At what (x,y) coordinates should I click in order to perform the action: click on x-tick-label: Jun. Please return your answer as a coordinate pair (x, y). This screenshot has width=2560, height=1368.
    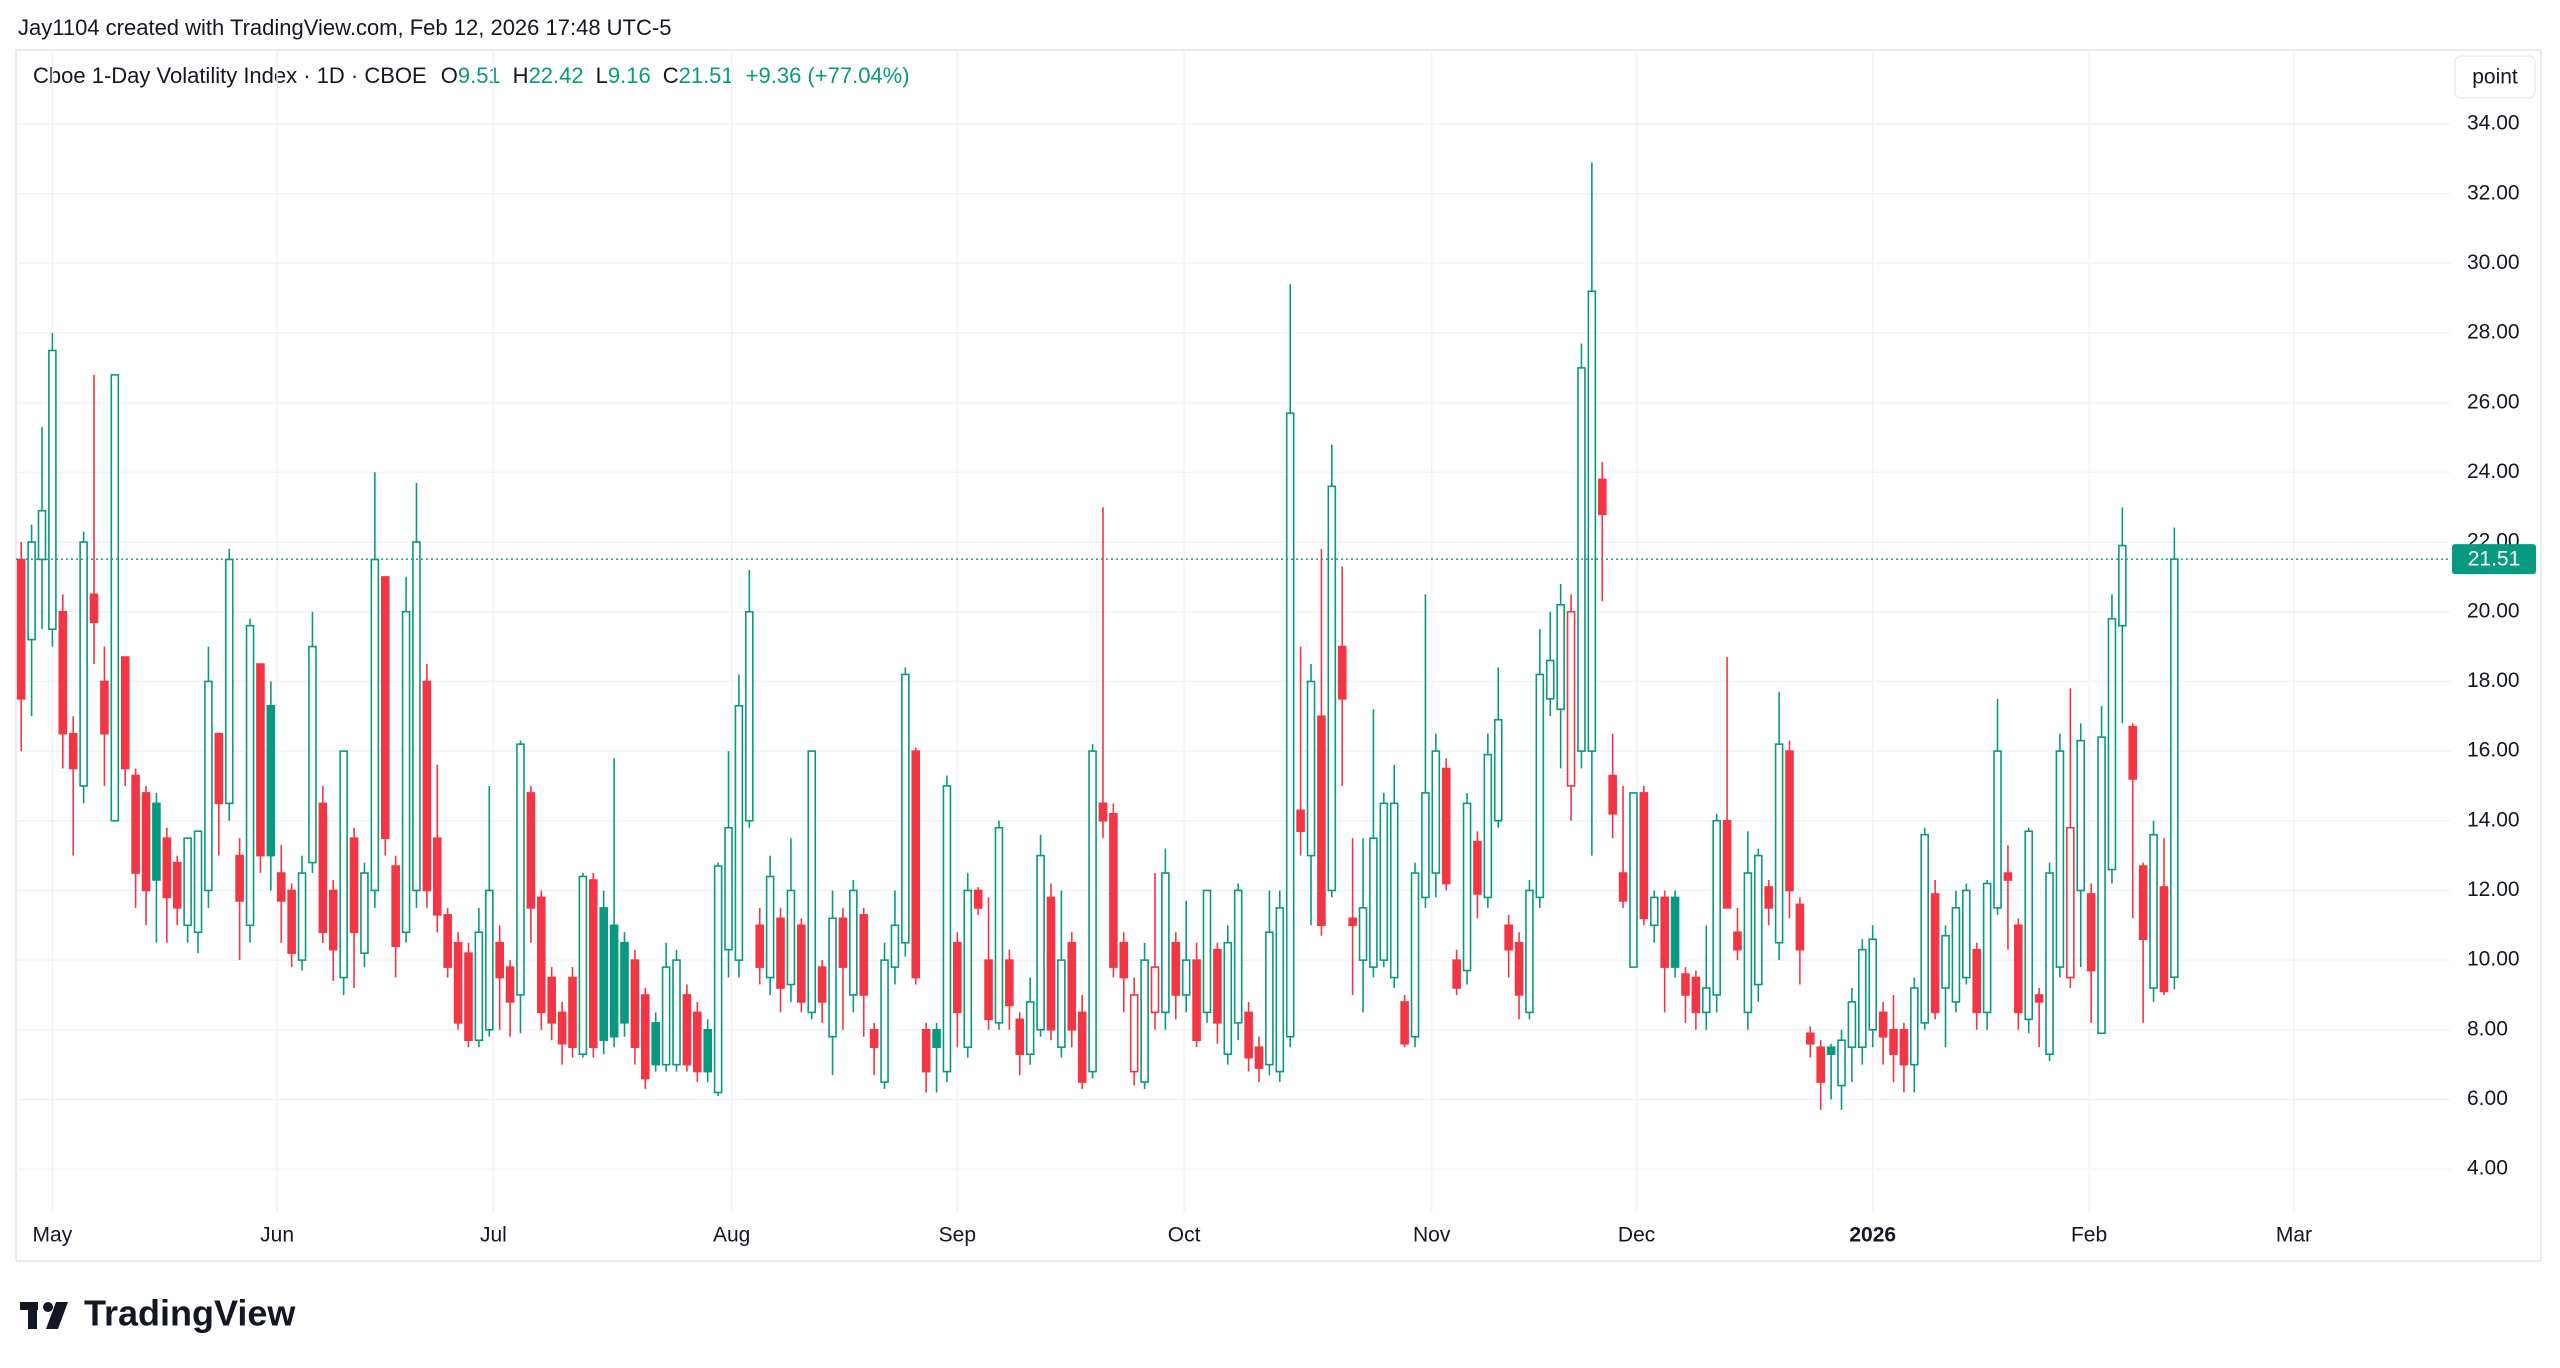
    Looking at the image, I should click on (277, 1235).